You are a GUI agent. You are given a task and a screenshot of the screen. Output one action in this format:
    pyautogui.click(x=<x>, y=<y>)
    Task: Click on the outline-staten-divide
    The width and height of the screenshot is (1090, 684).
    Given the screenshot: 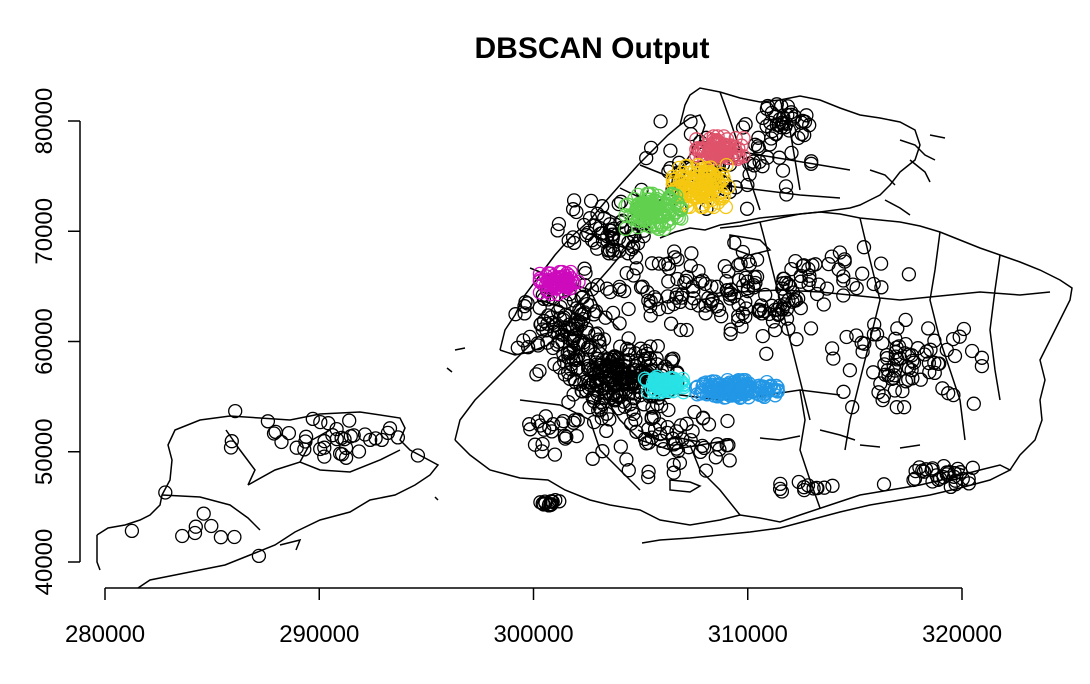 What is the action you would take?
    pyautogui.click(x=281, y=500)
    